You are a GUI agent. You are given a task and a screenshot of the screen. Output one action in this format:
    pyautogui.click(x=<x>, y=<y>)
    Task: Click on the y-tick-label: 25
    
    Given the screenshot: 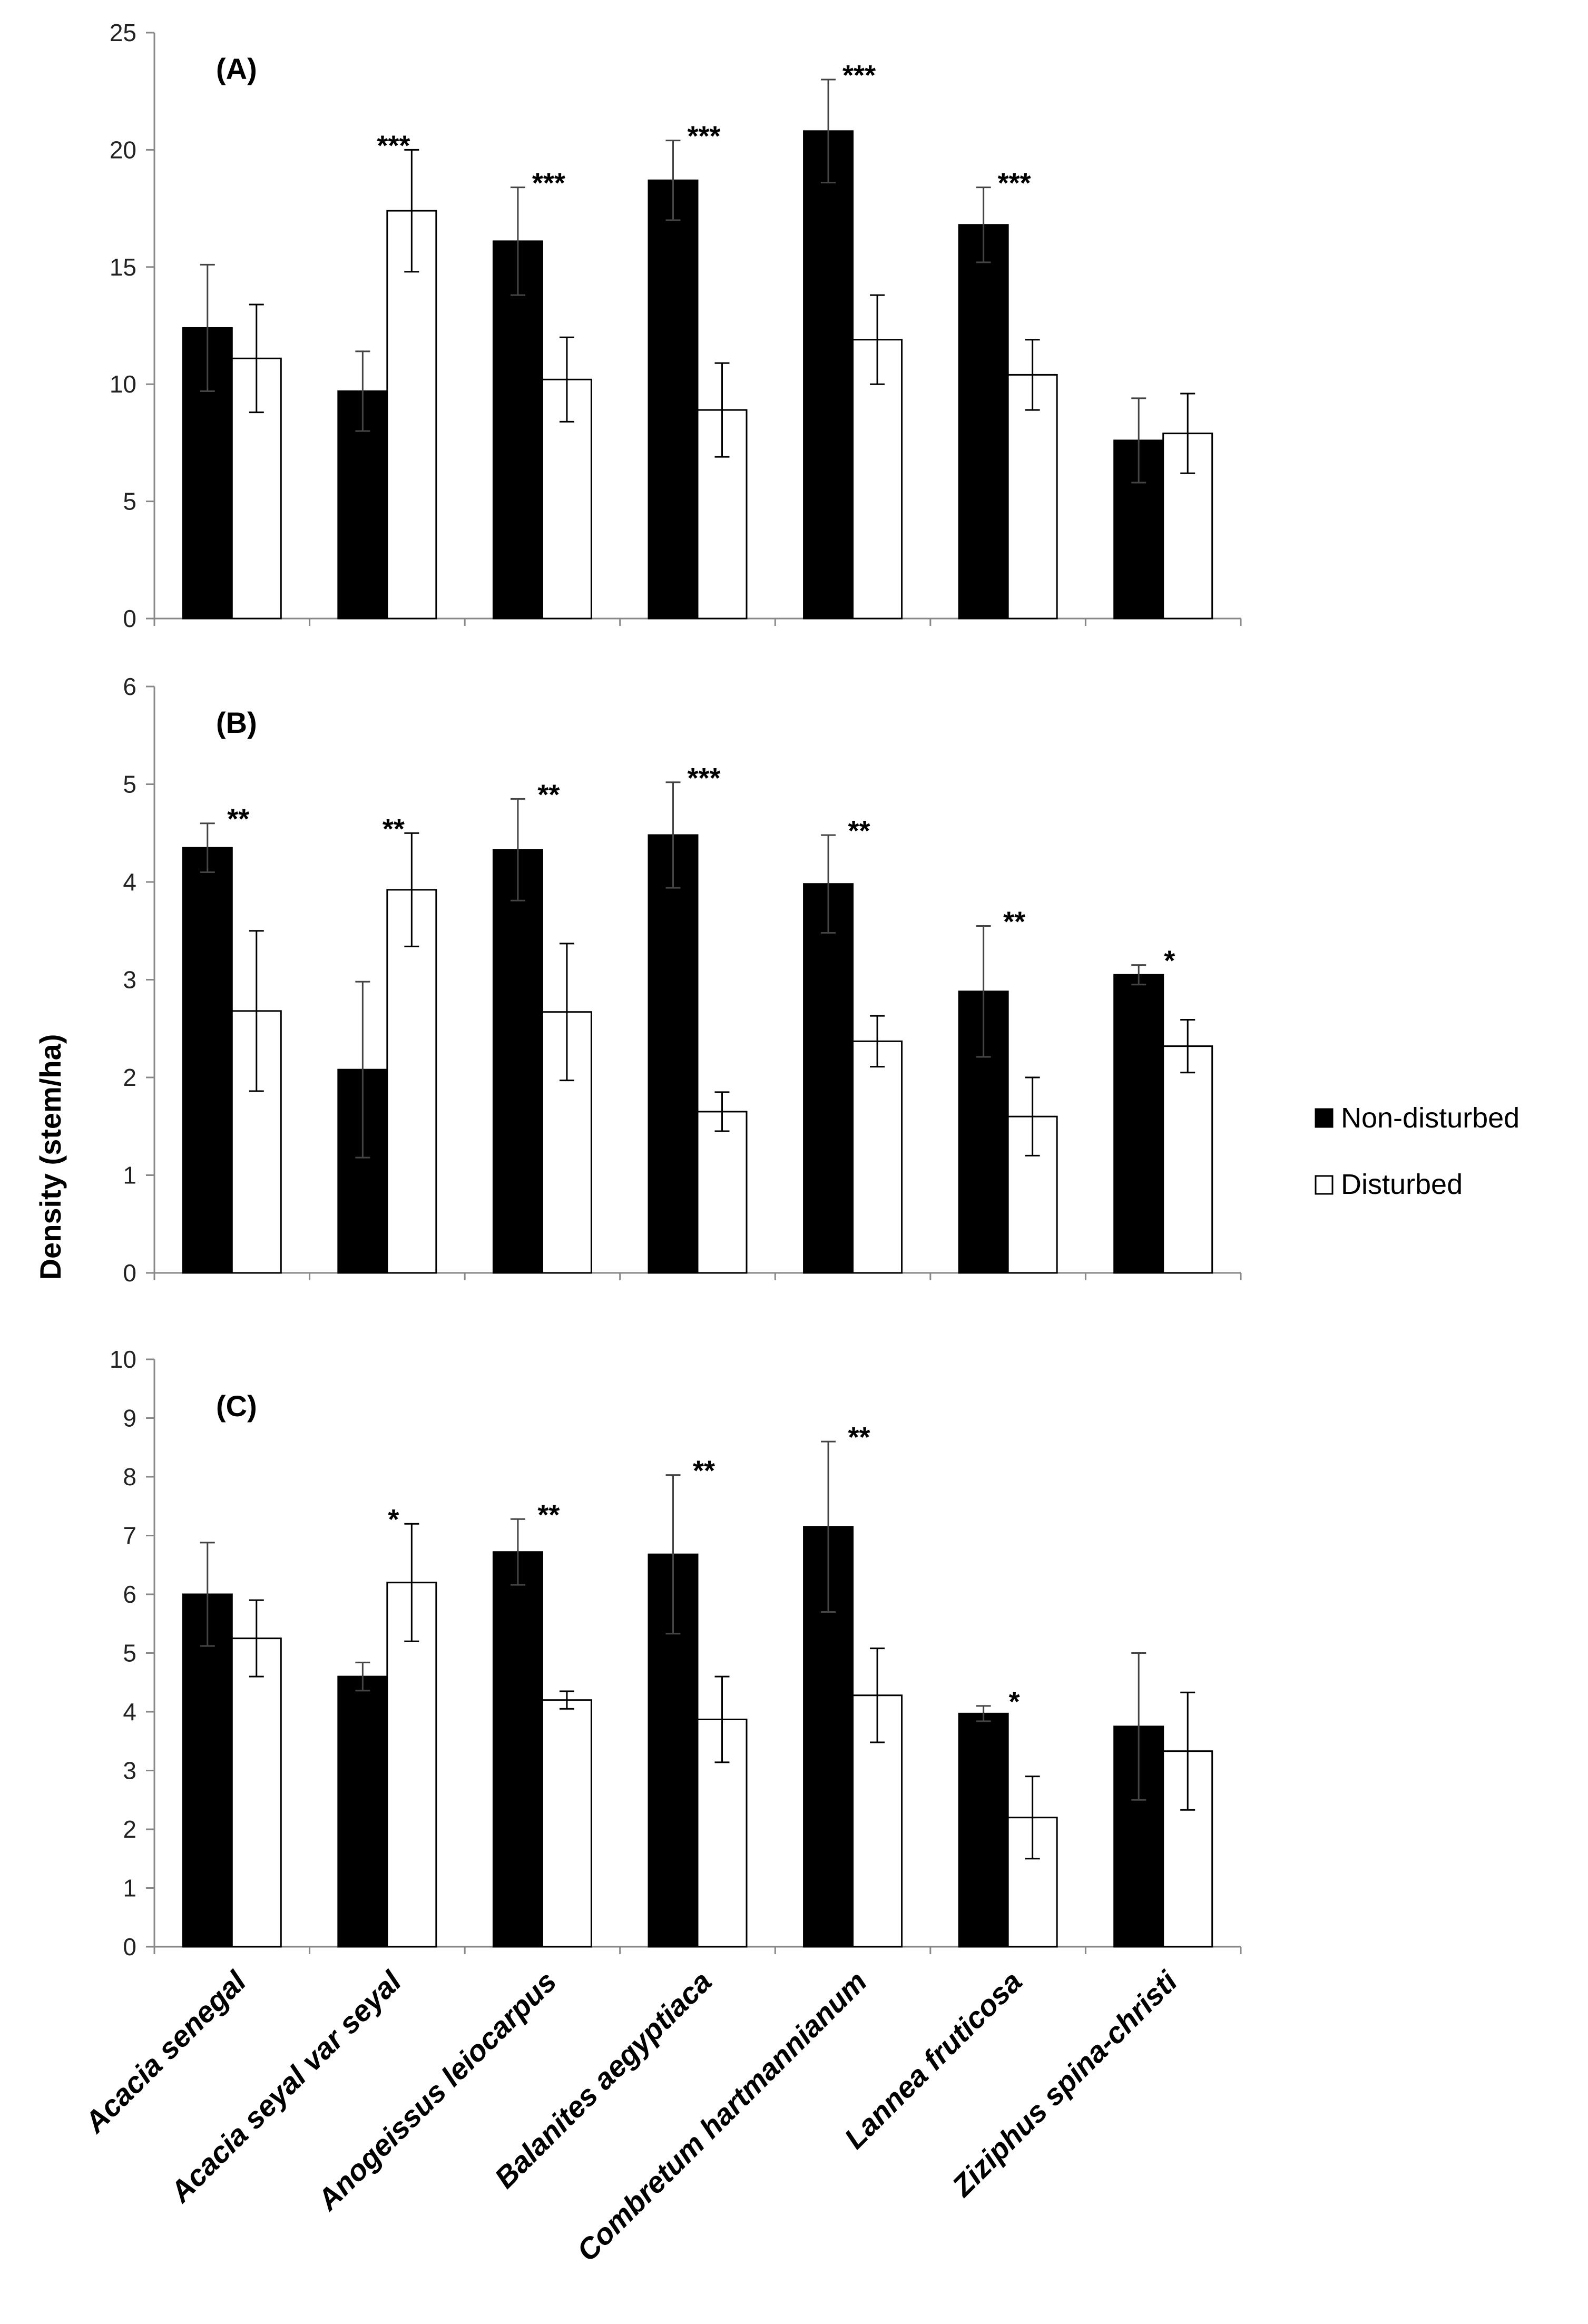 What is the action you would take?
    pyautogui.click(x=123, y=32)
    